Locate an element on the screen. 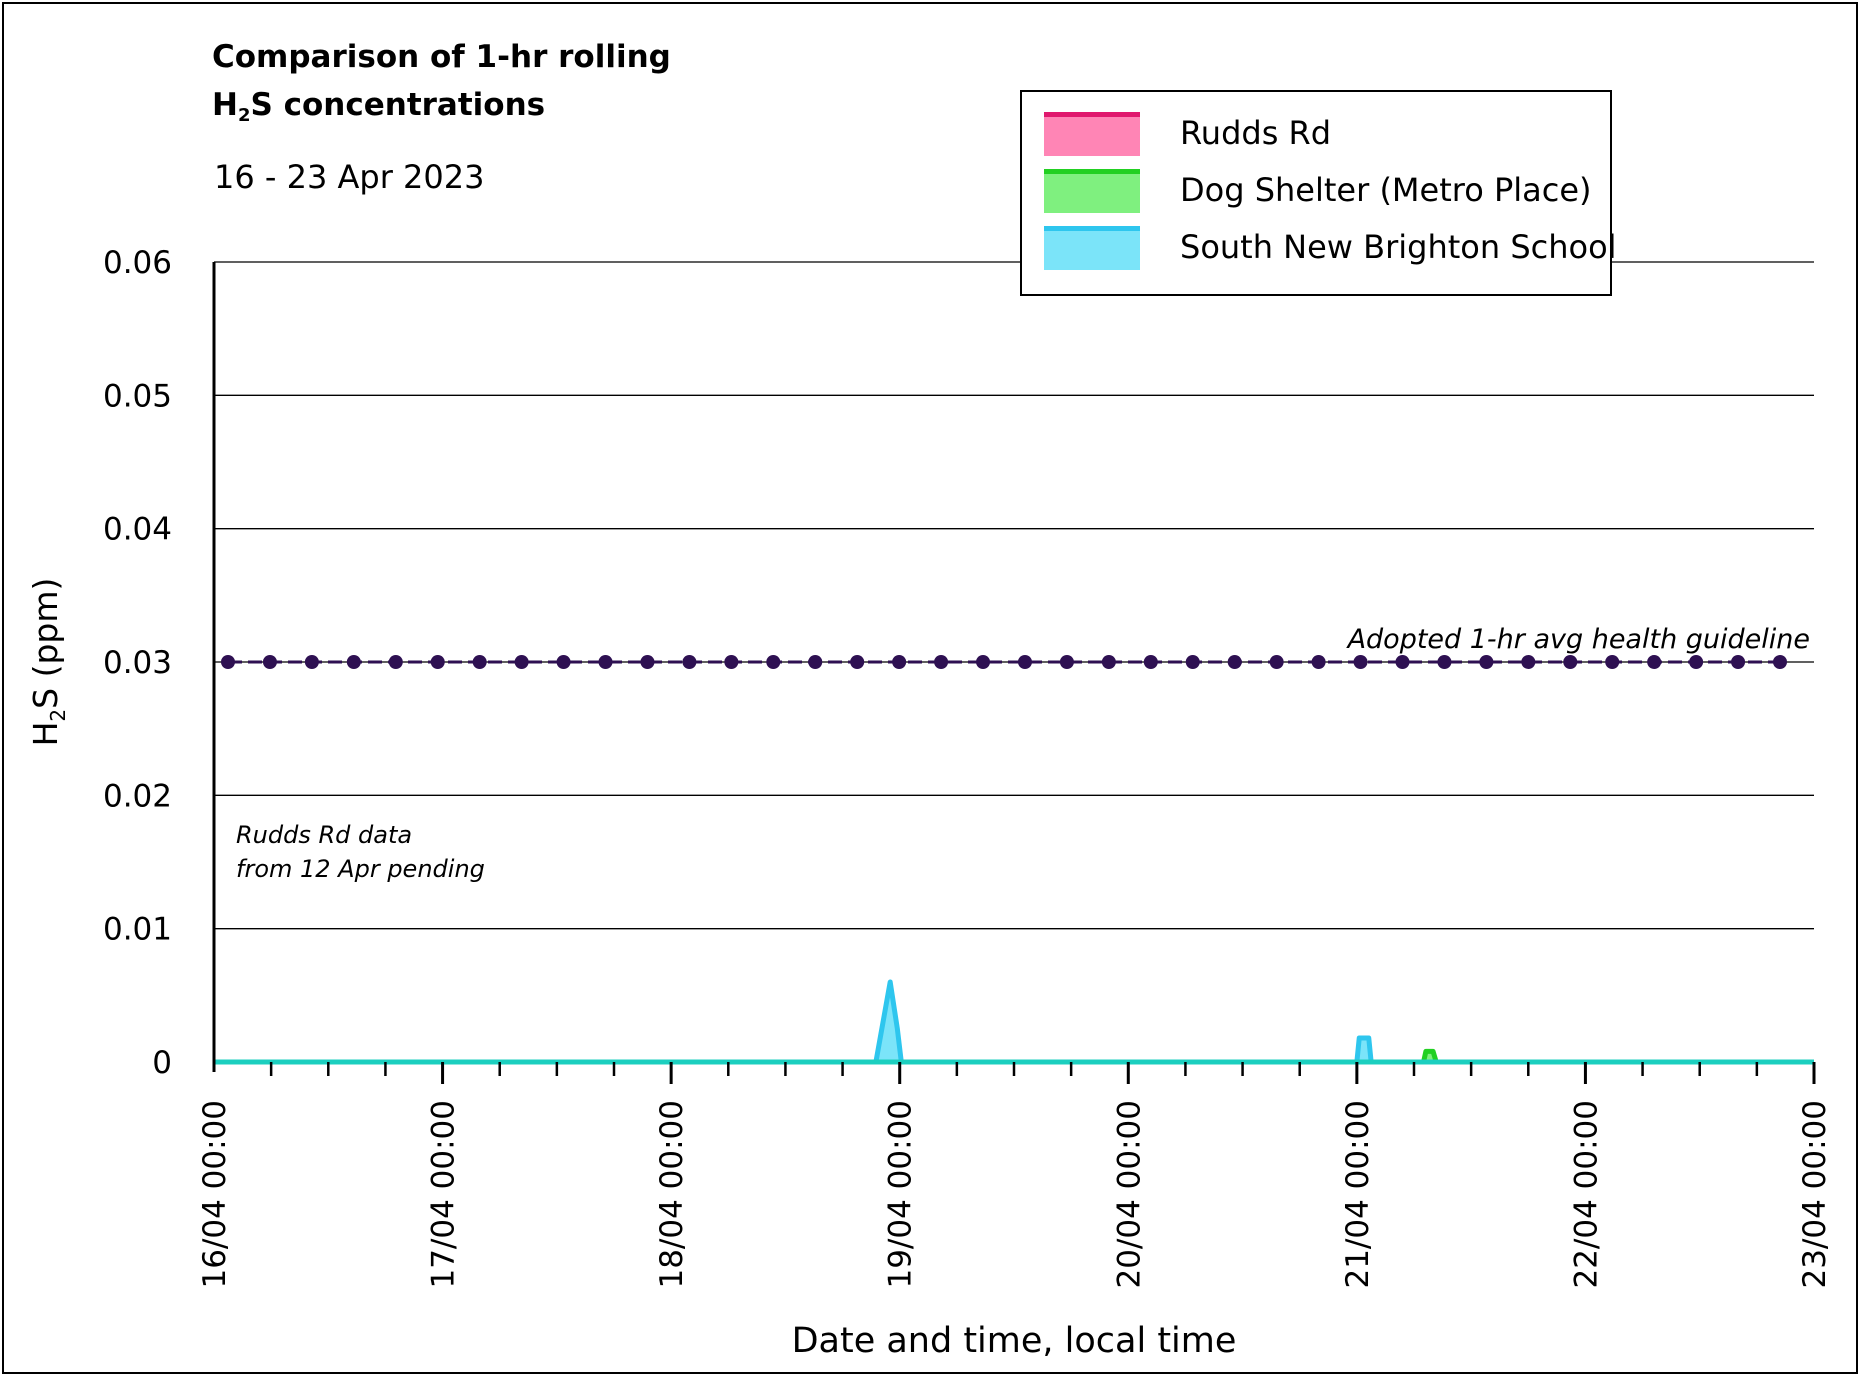 The image size is (1862, 1378). y-tick-label: 0.05 is located at coordinates (137, 396).